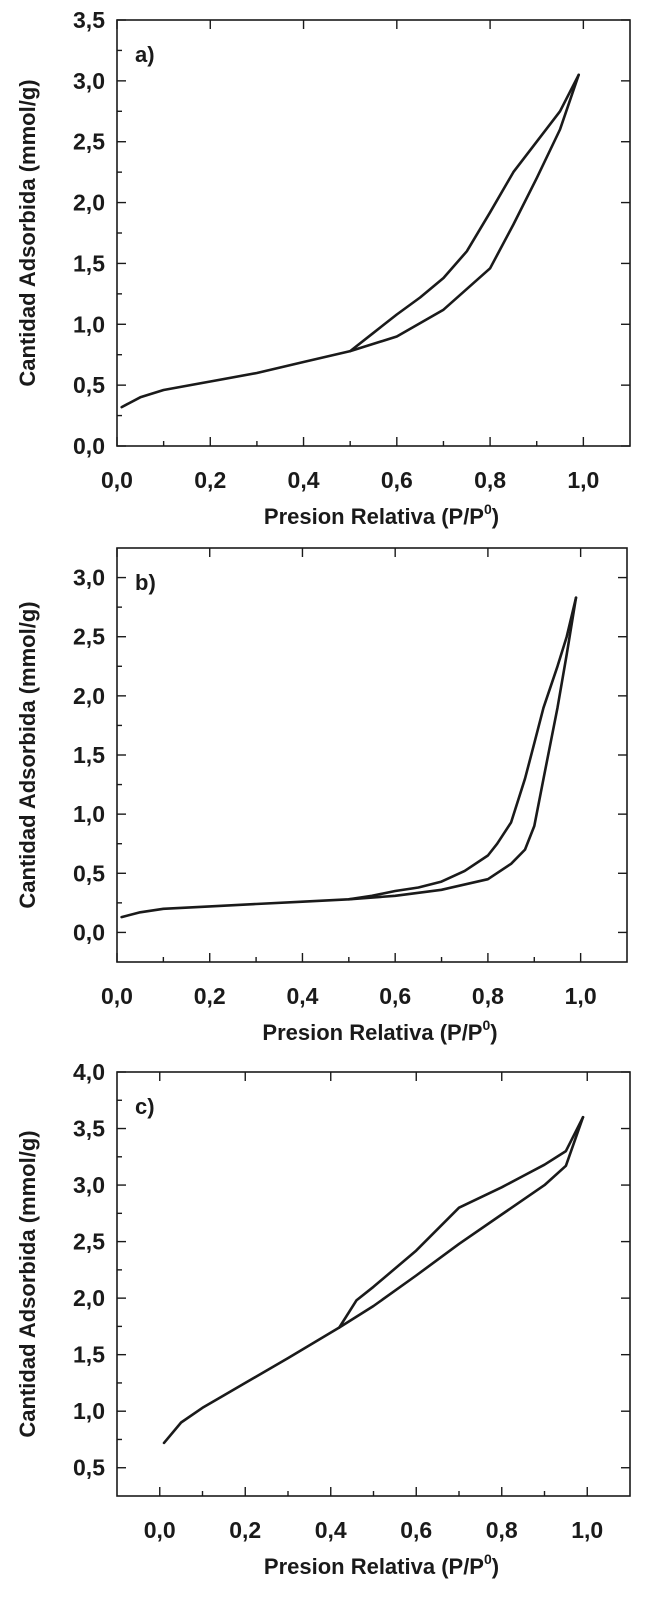 This screenshot has height=1606, width=656. Describe the element at coordinates (490, 480) in the screenshot. I see `x-tick-label-a: 0,8` at that location.